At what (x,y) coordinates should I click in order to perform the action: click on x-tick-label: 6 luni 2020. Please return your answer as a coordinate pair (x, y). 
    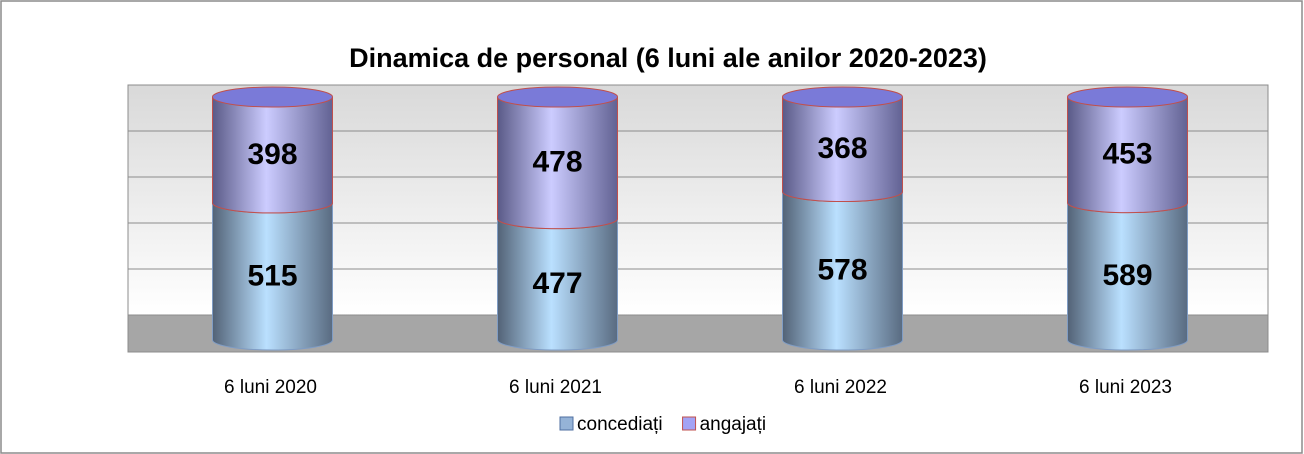
    Looking at the image, I should click on (270, 387).